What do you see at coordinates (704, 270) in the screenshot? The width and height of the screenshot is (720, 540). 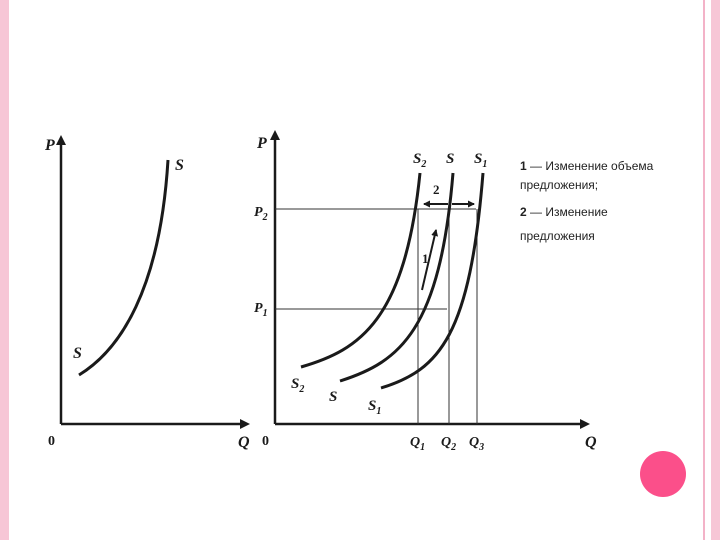 I see `slide-border-right-line` at bounding box center [704, 270].